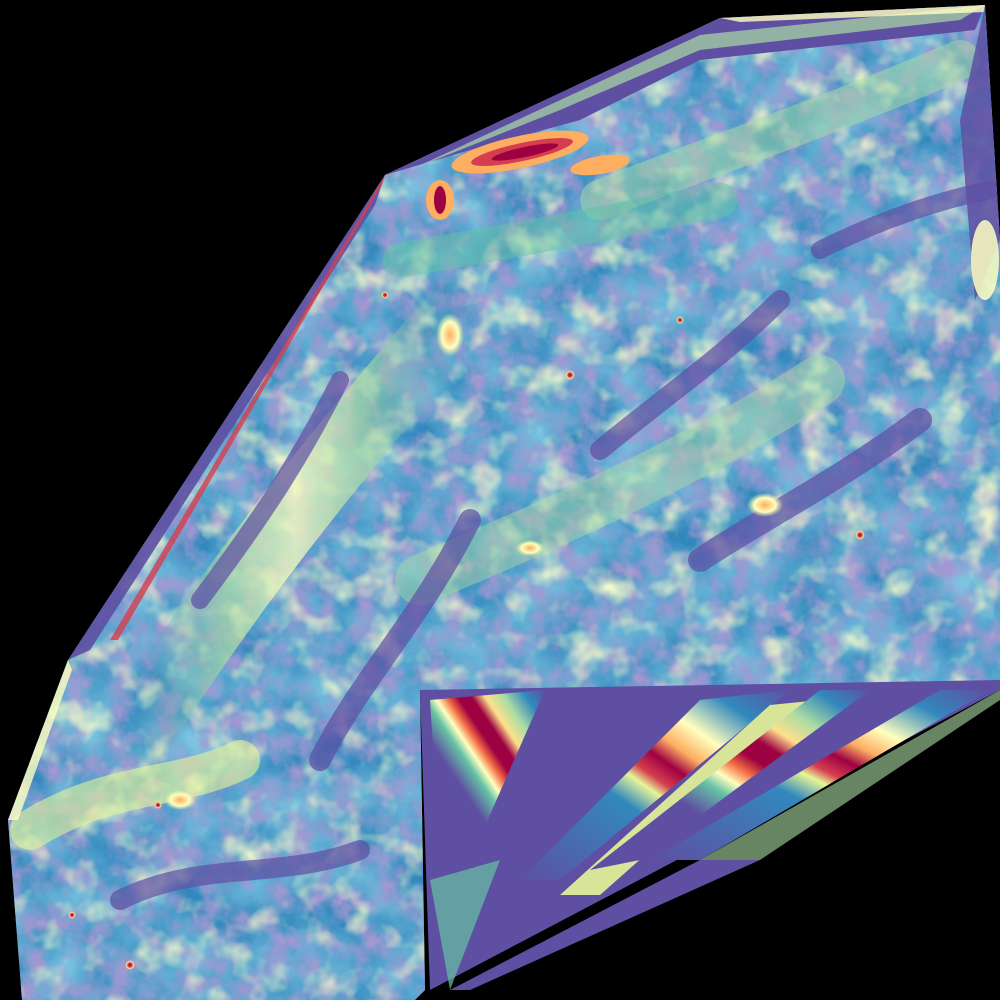 Image resolution: width=1000 pixels, height=1000 pixels. I want to click on right-artifact, so click(980, 152).